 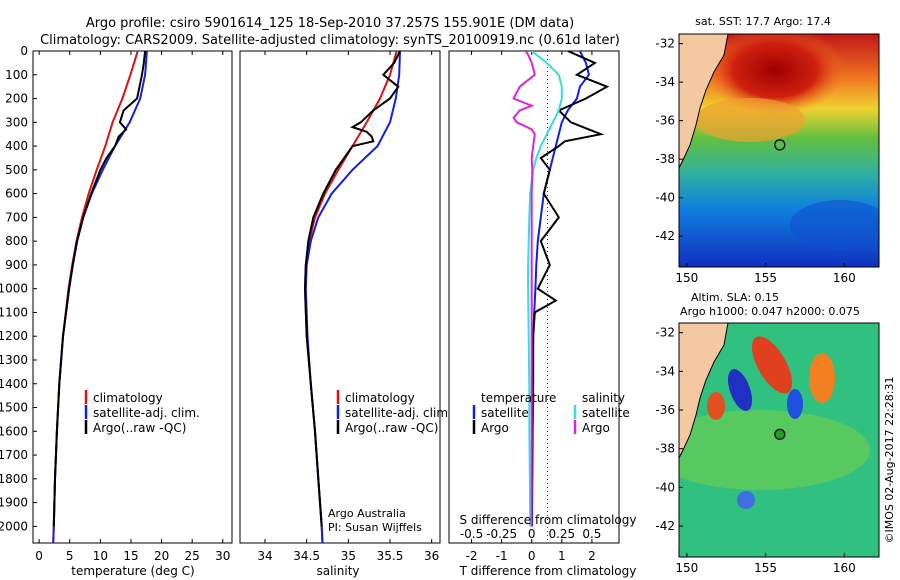 I want to click on depth-tick-label: 1800, so click(x=14, y=479).